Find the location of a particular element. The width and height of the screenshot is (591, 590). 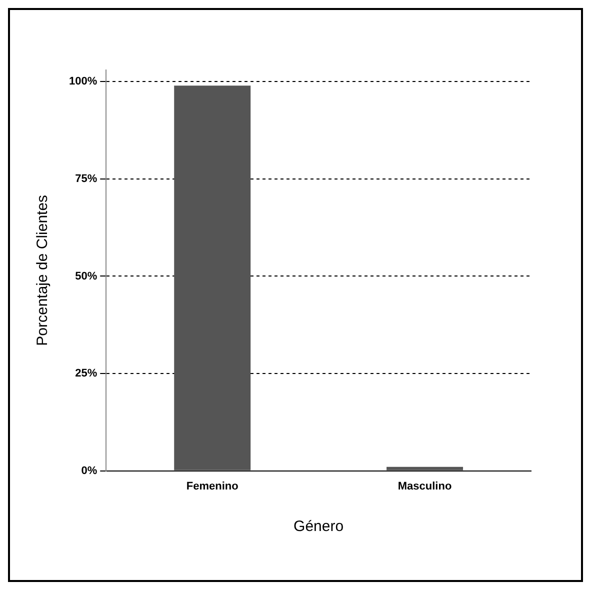

y-tick-label: 100% is located at coordinates (83, 82).